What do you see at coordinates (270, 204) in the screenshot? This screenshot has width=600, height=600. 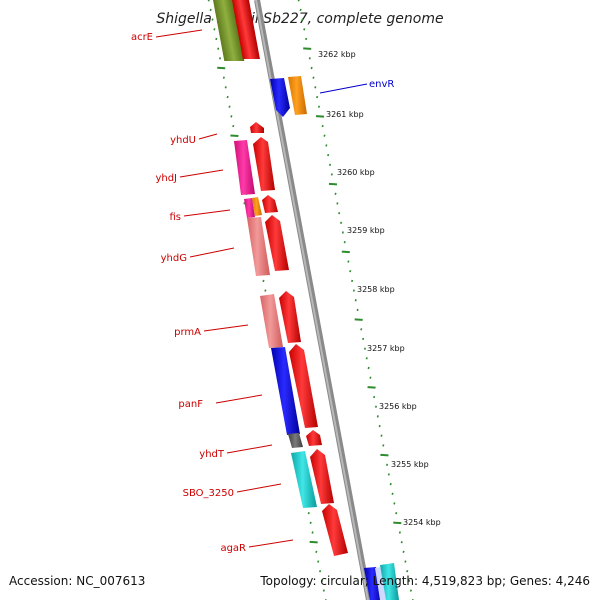 I see `gene-fis-forward` at bounding box center [270, 204].